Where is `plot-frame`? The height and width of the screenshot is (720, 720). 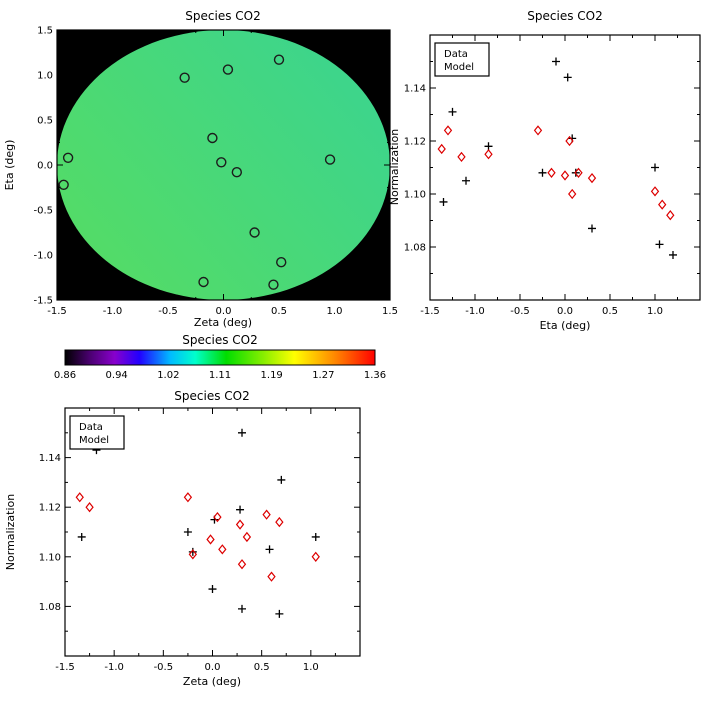 plot-frame is located at coordinates (212, 532).